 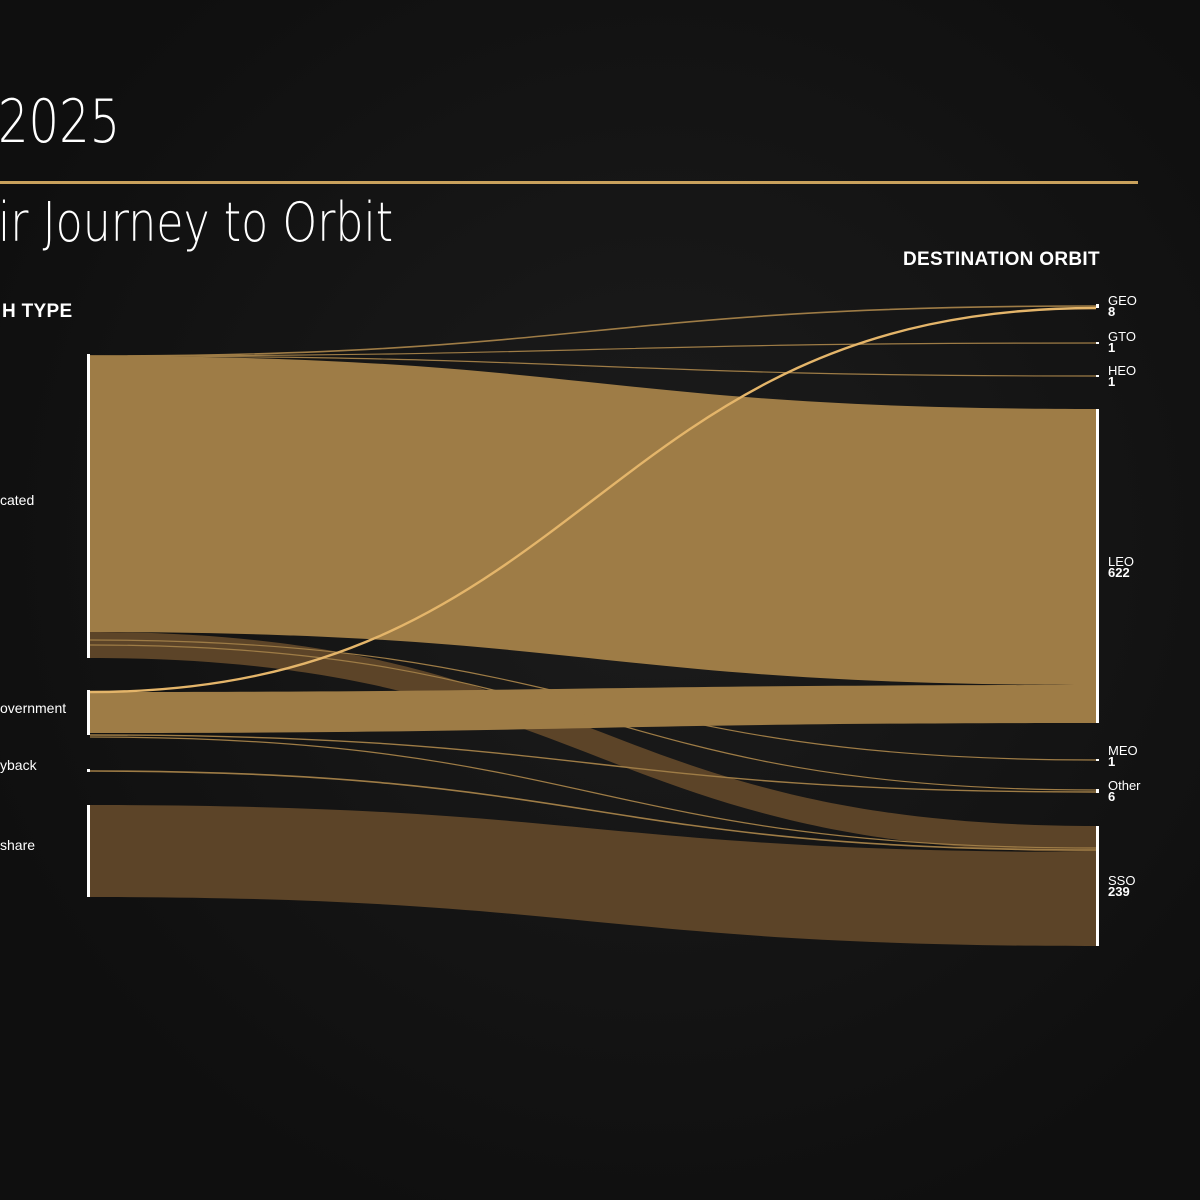 I want to click on destination-node-leo, so click(x=1097, y=566).